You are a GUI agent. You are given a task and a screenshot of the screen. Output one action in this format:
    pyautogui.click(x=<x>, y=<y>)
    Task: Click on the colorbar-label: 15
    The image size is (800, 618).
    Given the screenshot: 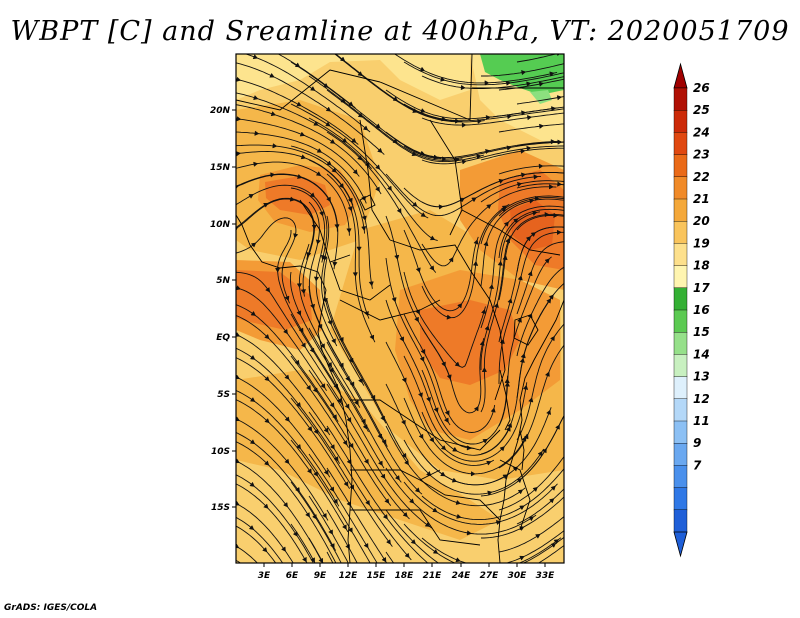 What is the action you would take?
    pyautogui.click(x=701, y=332)
    